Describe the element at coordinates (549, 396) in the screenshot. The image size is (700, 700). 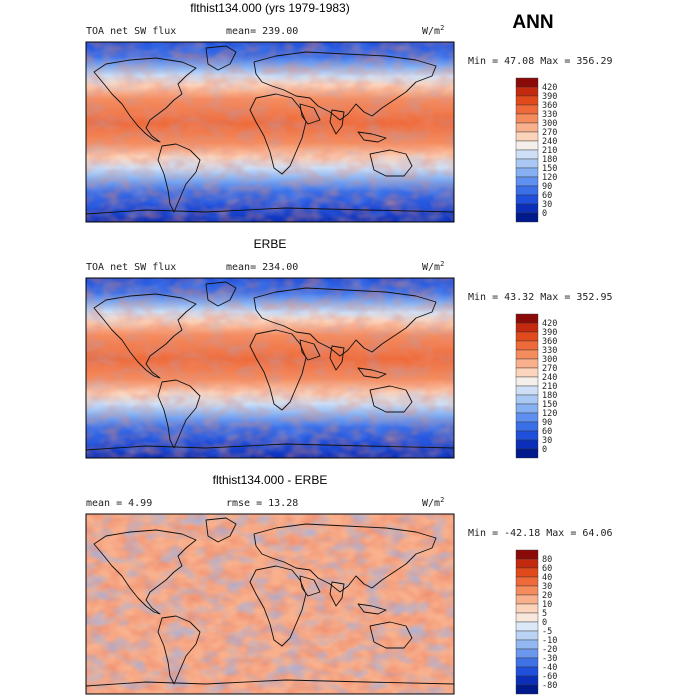
I see `colorbar-tick-label: 180` at that location.